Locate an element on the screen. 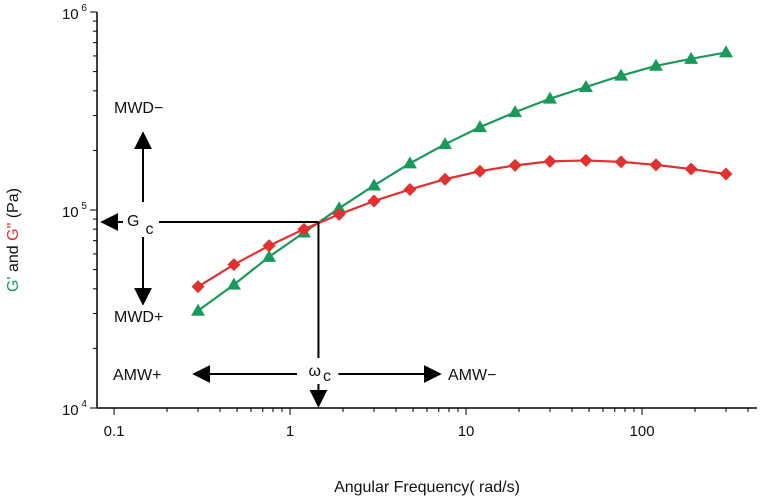  x-tick-label: 100 is located at coordinates (642, 431).